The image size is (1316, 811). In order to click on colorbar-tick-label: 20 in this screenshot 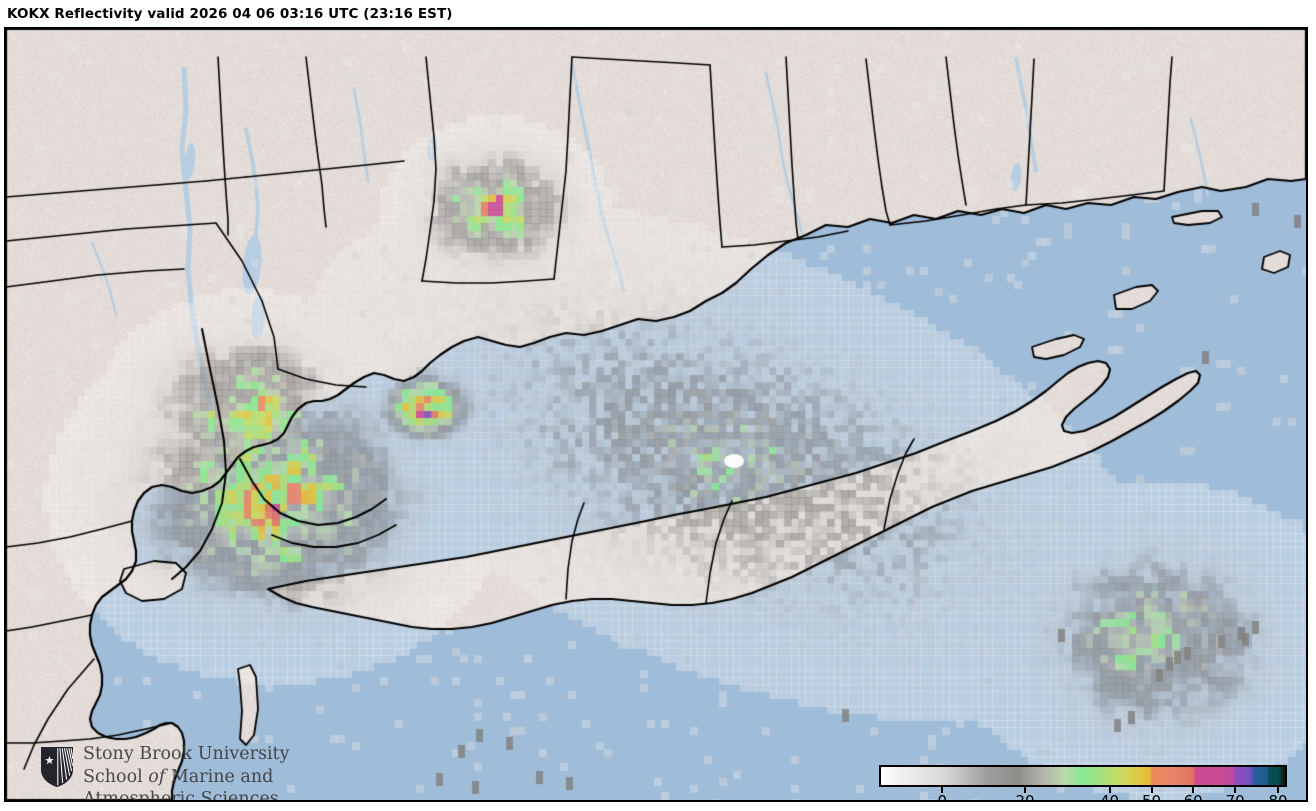, I will do `click(1025, 797)`.